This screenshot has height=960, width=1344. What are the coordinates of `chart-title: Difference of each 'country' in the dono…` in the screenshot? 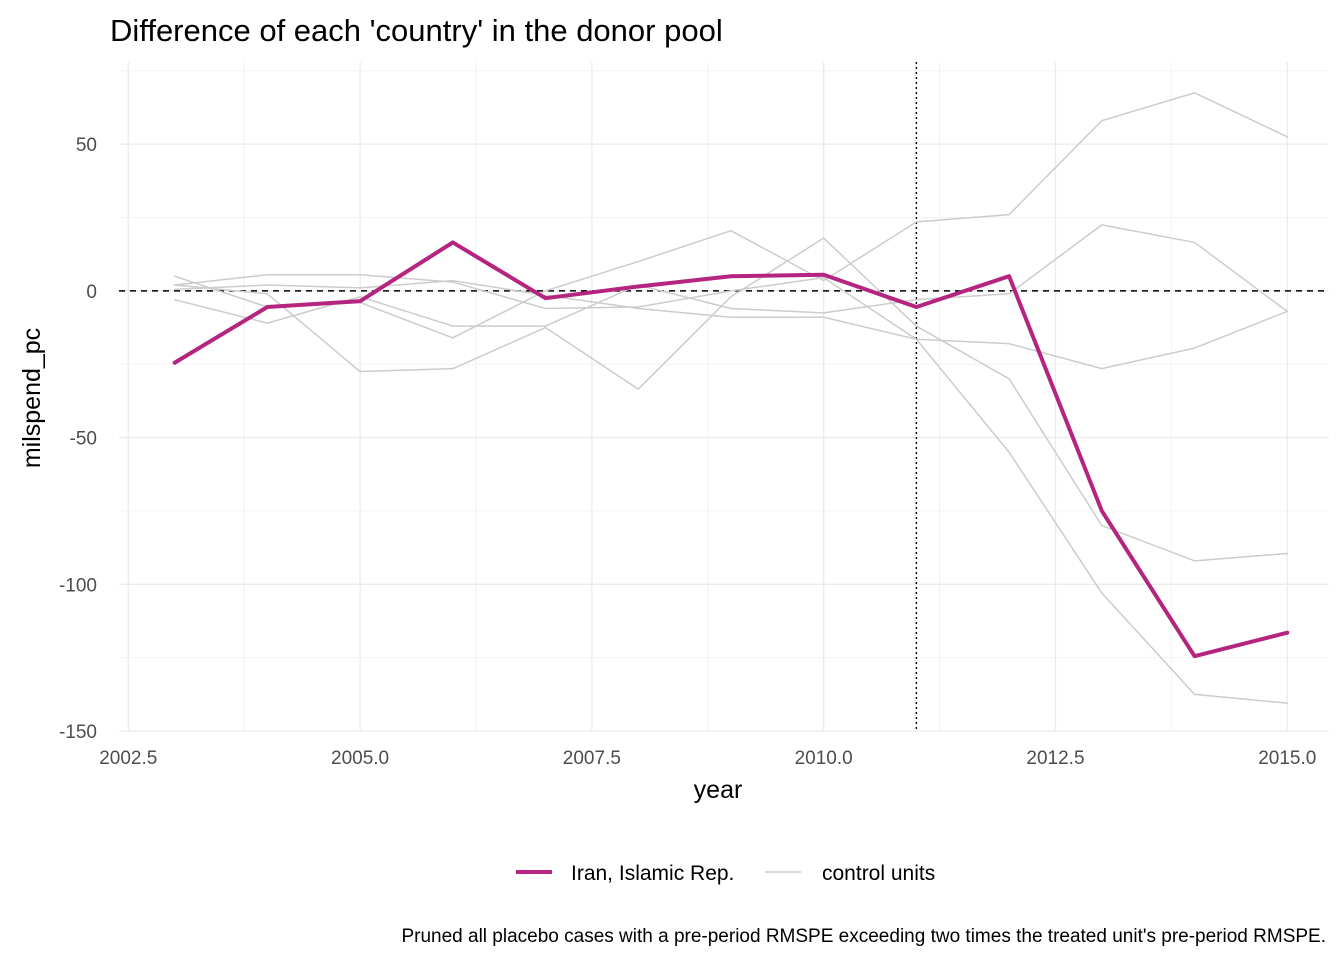 It's located at (416, 30).